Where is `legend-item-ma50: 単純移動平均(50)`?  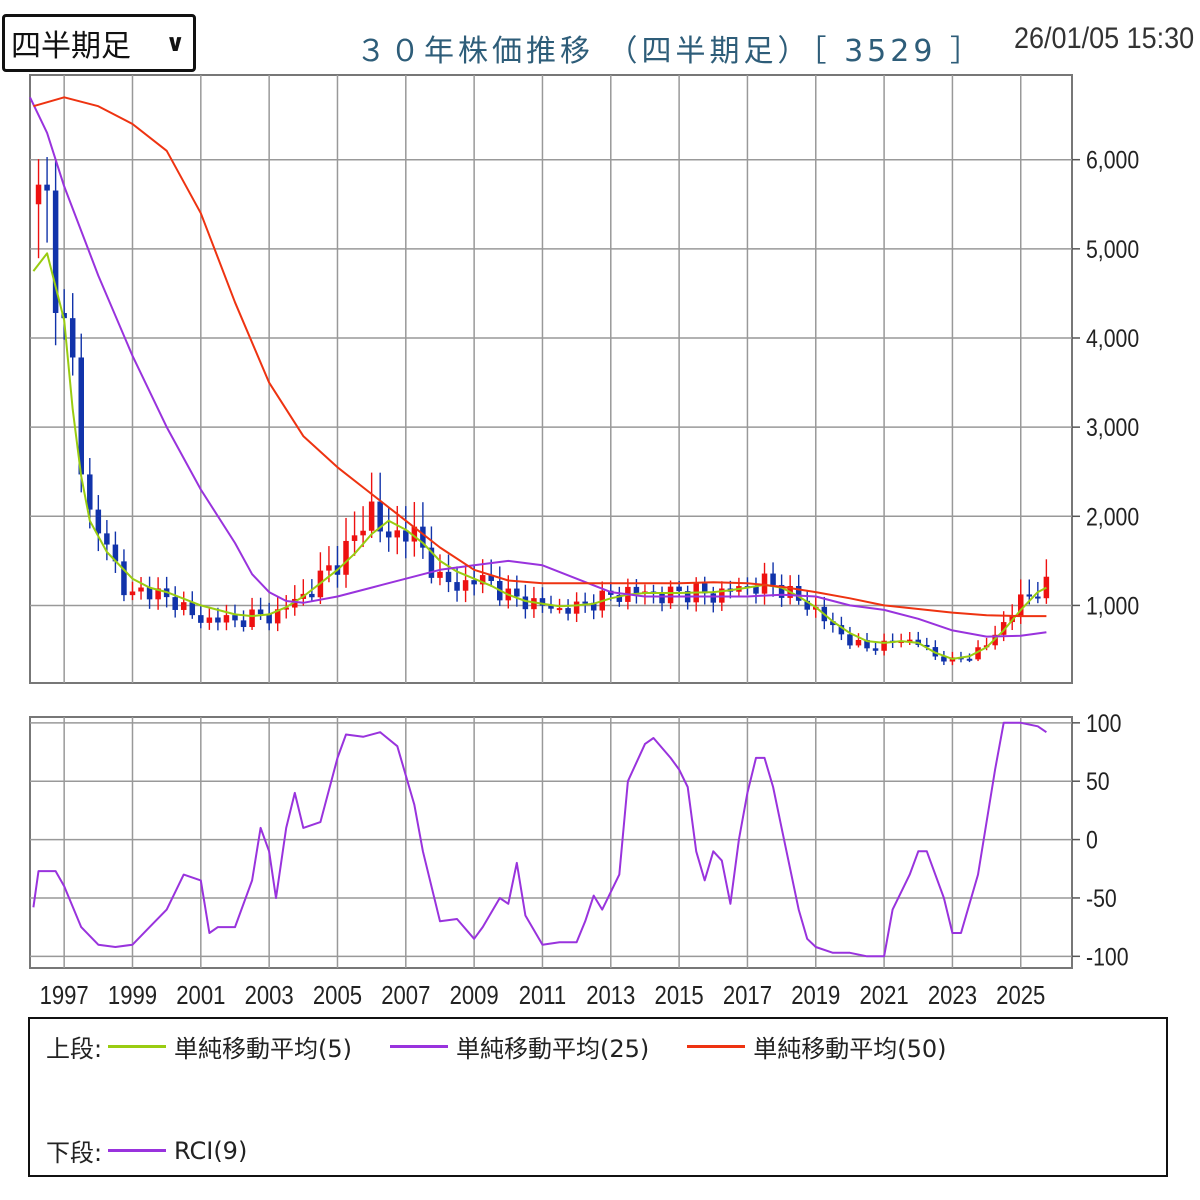 legend-item-ma50: 単純移動平均(50) is located at coordinates (817, 1046).